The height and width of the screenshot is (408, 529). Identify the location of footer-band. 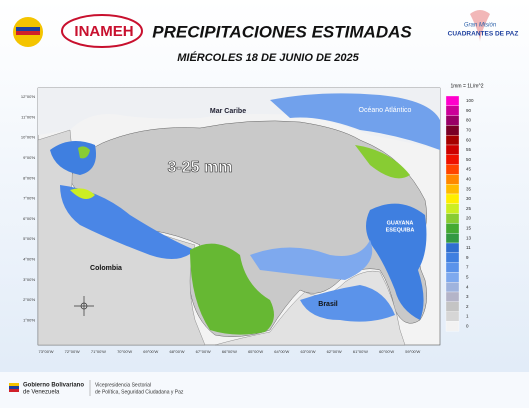
(264, 390).